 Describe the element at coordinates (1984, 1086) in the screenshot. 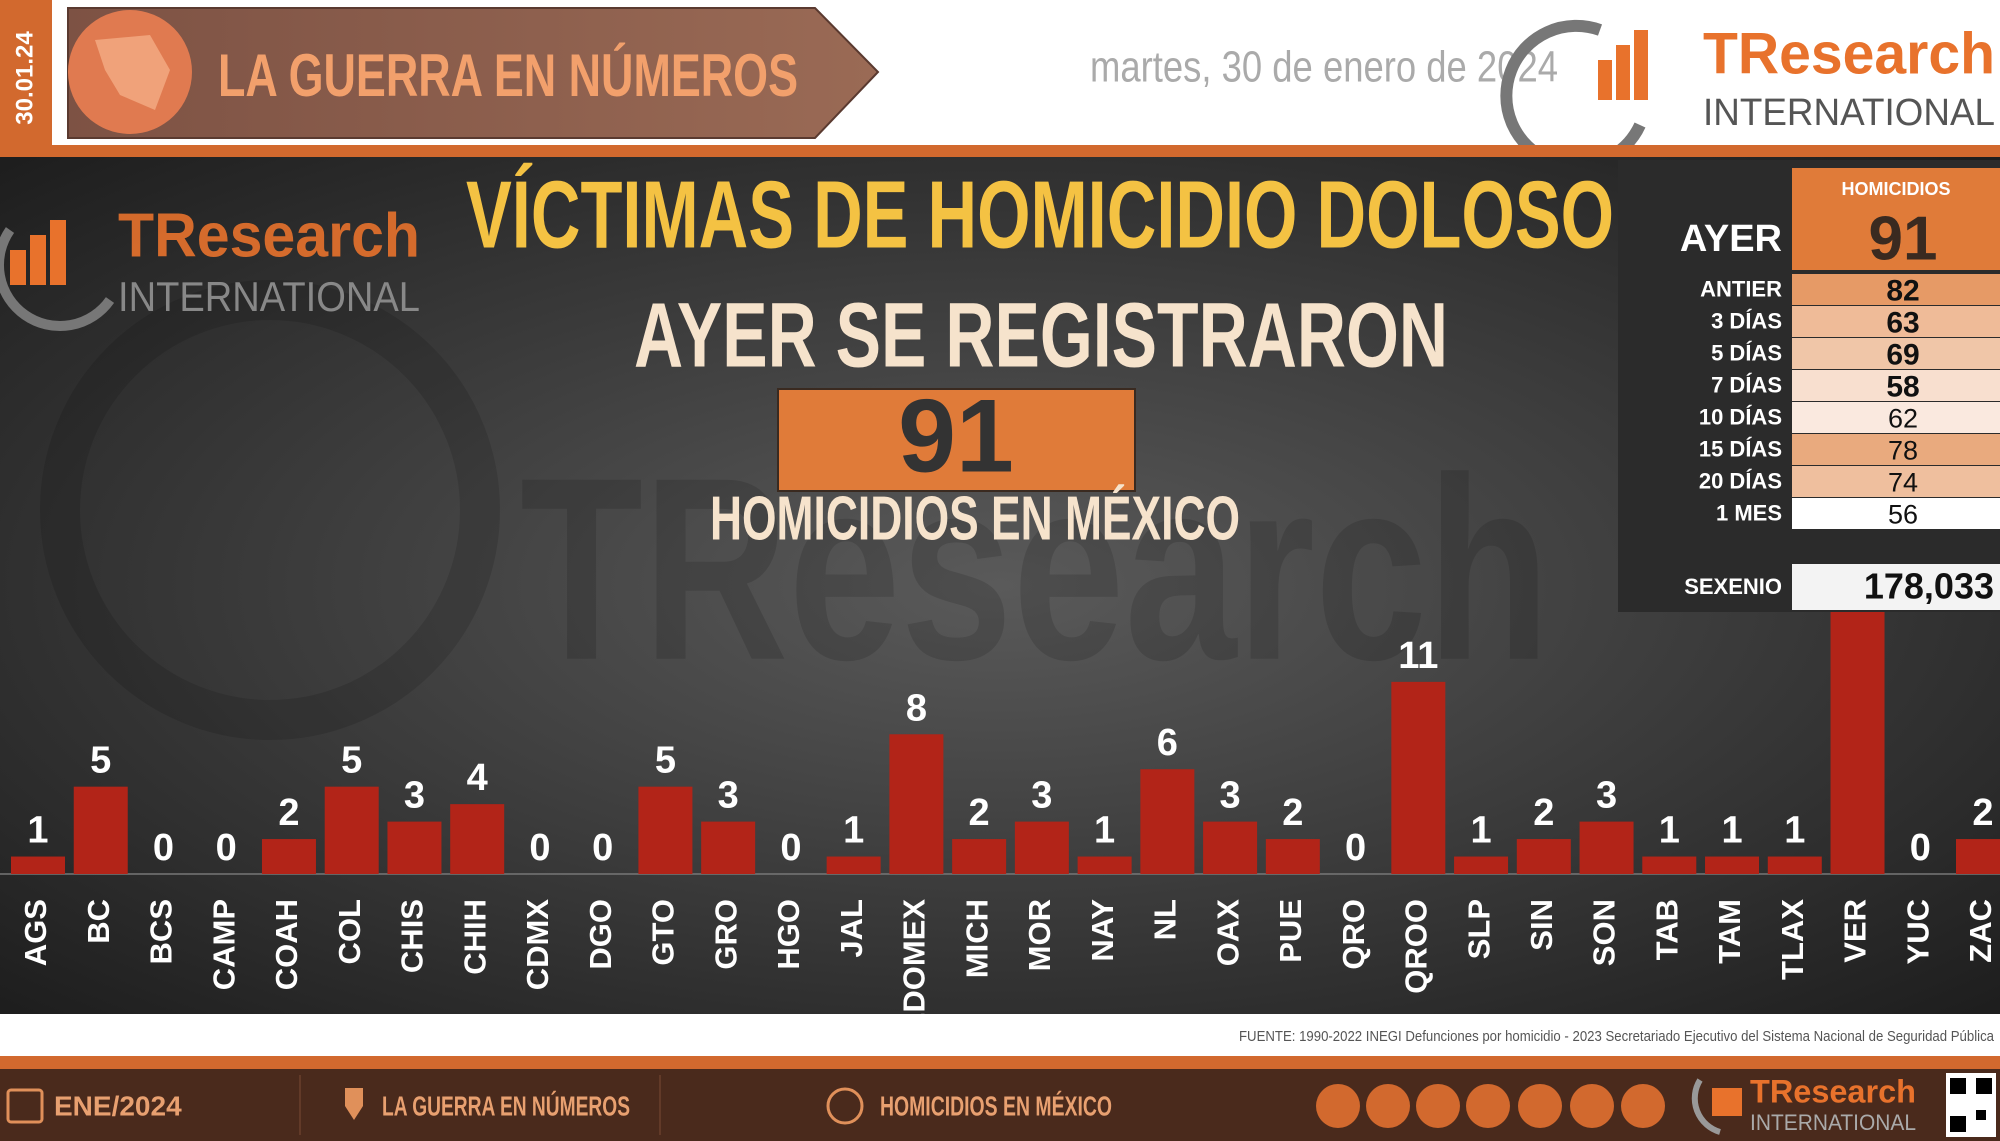

I see `qr-mark` at that location.